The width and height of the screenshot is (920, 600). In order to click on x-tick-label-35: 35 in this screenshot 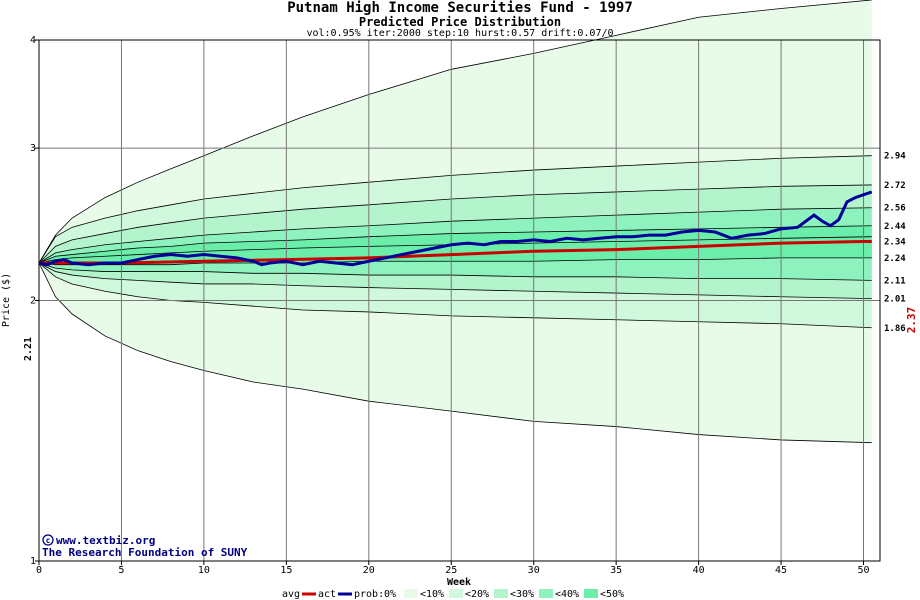, I will do `click(616, 570)`.